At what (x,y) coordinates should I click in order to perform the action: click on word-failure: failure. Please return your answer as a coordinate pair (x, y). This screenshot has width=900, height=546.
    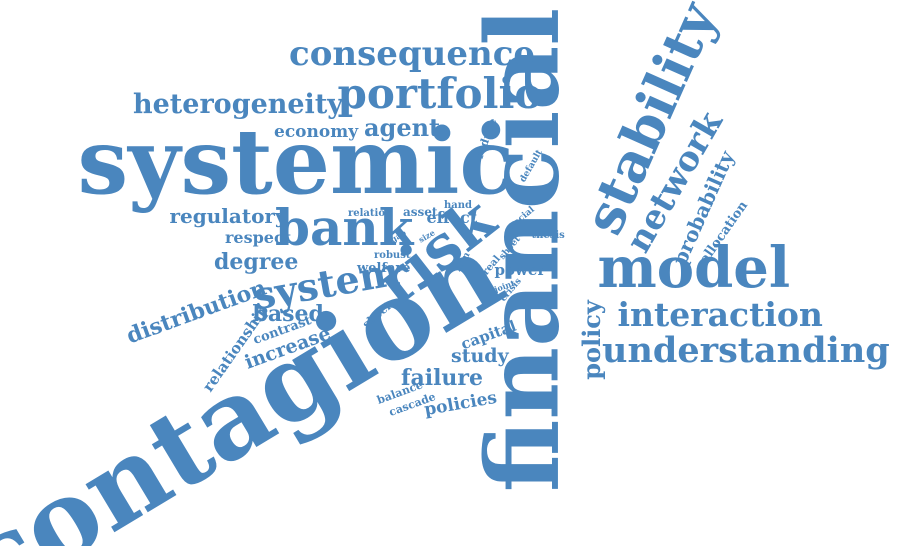
    Looking at the image, I should click on (442, 378).